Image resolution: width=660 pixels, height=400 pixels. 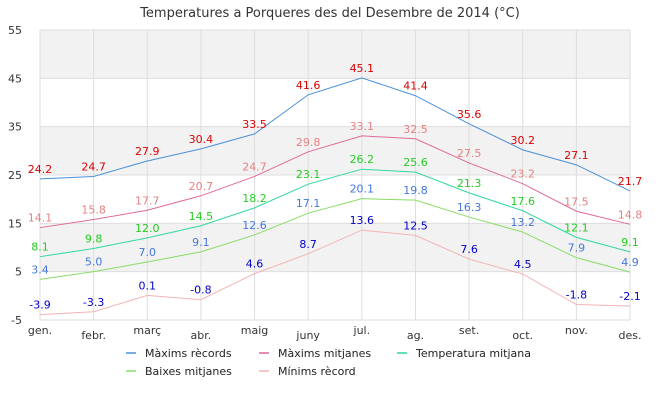 What do you see at coordinates (522, 140) in the screenshot?
I see `data-label-s0-9: 30.2` at bounding box center [522, 140].